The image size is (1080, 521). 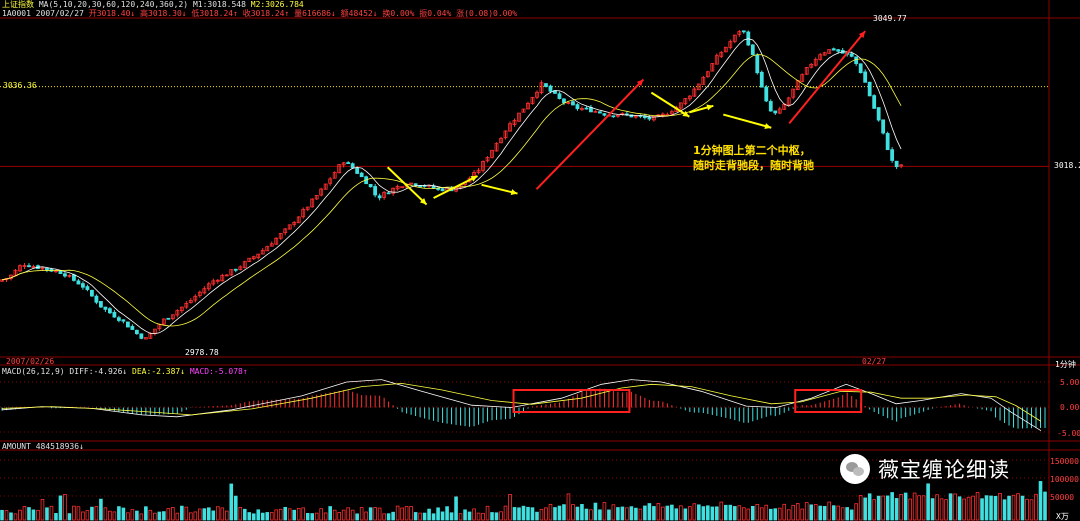 I want to click on arrow-down-3-head, so click(x=686, y=113).